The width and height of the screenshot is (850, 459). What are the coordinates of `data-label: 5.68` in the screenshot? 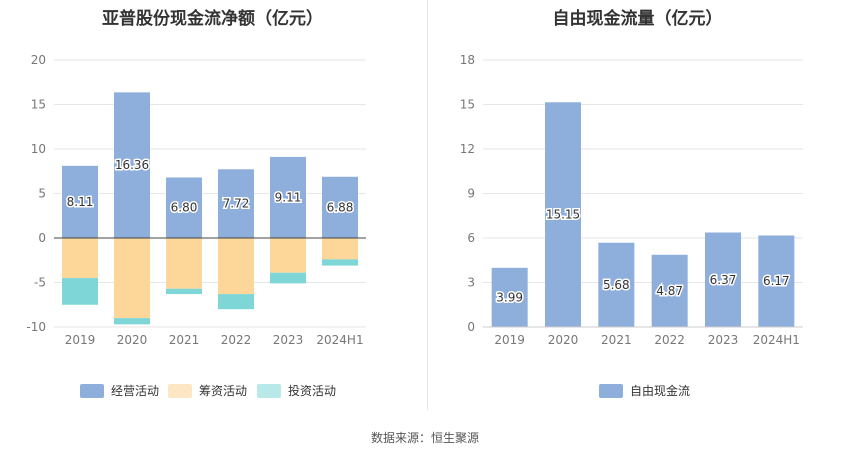 It's located at (616, 285).